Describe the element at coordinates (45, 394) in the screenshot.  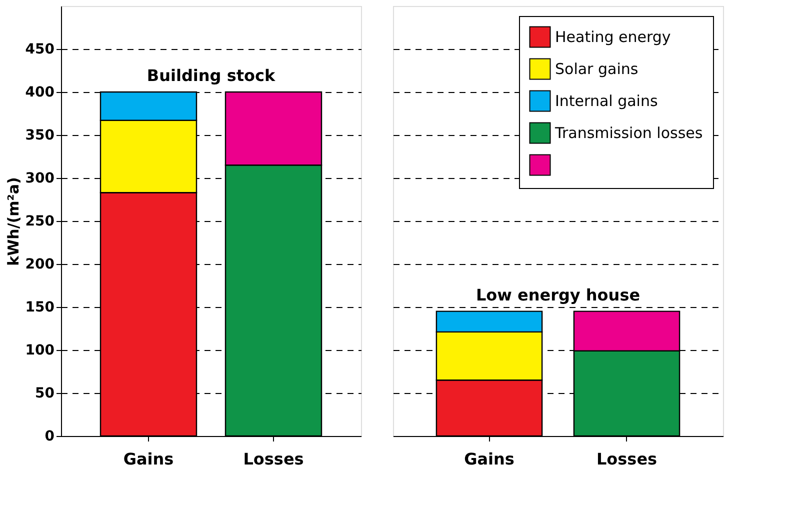
I see `y-tick-label: 50` at that location.